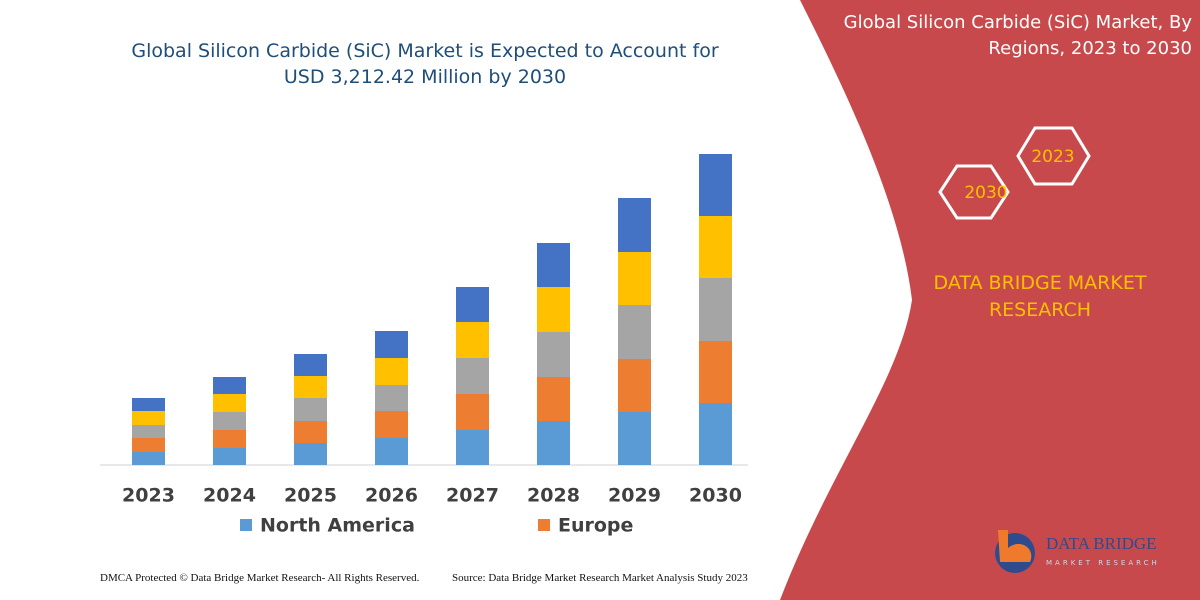 This screenshot has height=600, width=1200. I want to click on x-tick-label: 2027, so click(472, 496).